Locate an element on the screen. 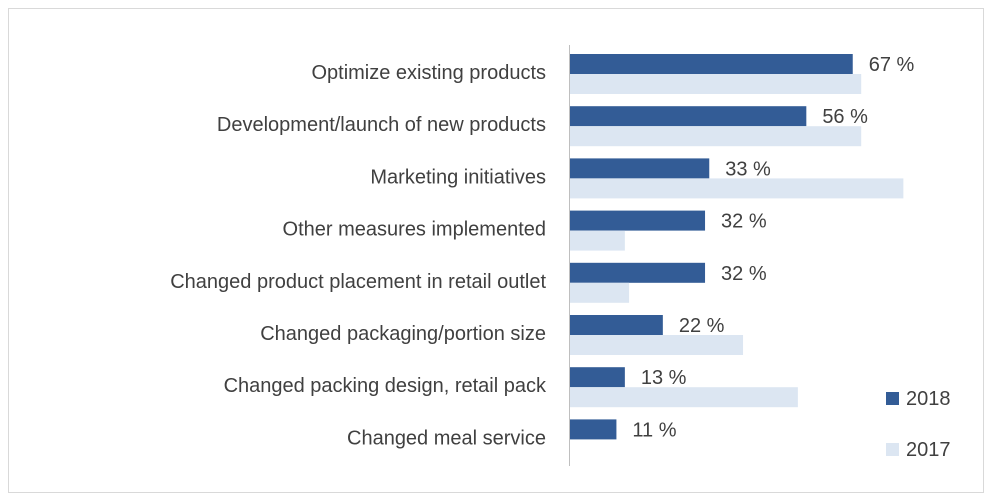  category-label: Changed packing design, retail pack is located at coordinates (385, 386).